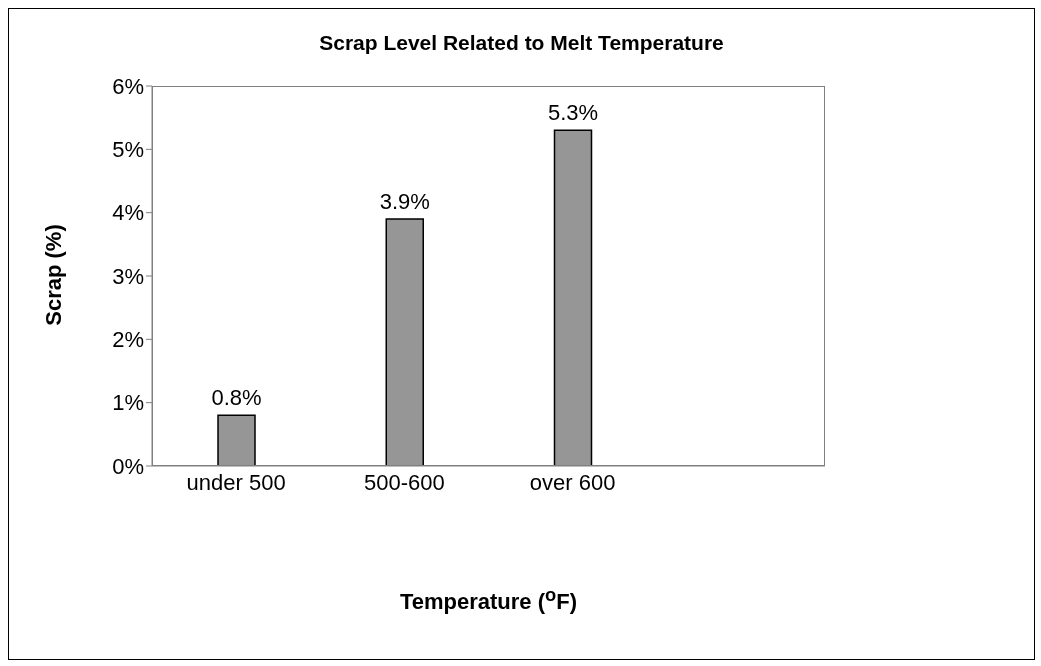 The height and width of the screenshot is (666, 1041). What do you see at coordinates (236, 482) in the screenshot?
I see `x-tick-label: under 500` at bounding box center [236, 482].